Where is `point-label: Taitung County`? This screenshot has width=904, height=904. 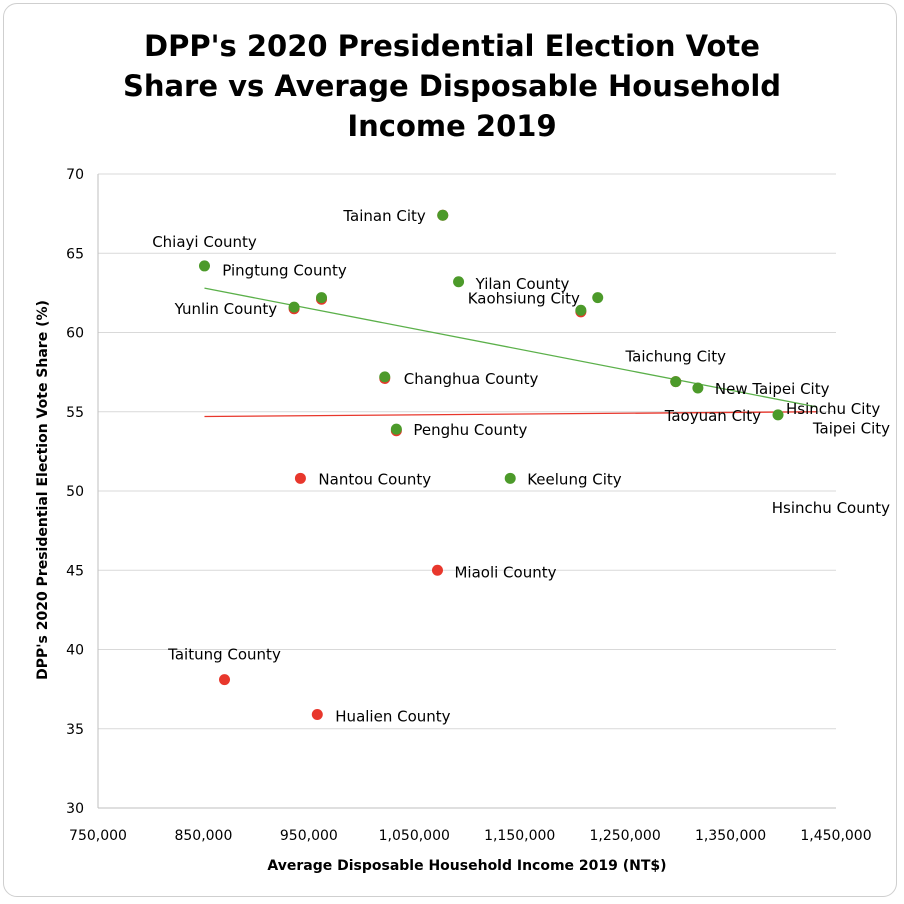 point-label: Taitung County is located at coordinates (224, 655).